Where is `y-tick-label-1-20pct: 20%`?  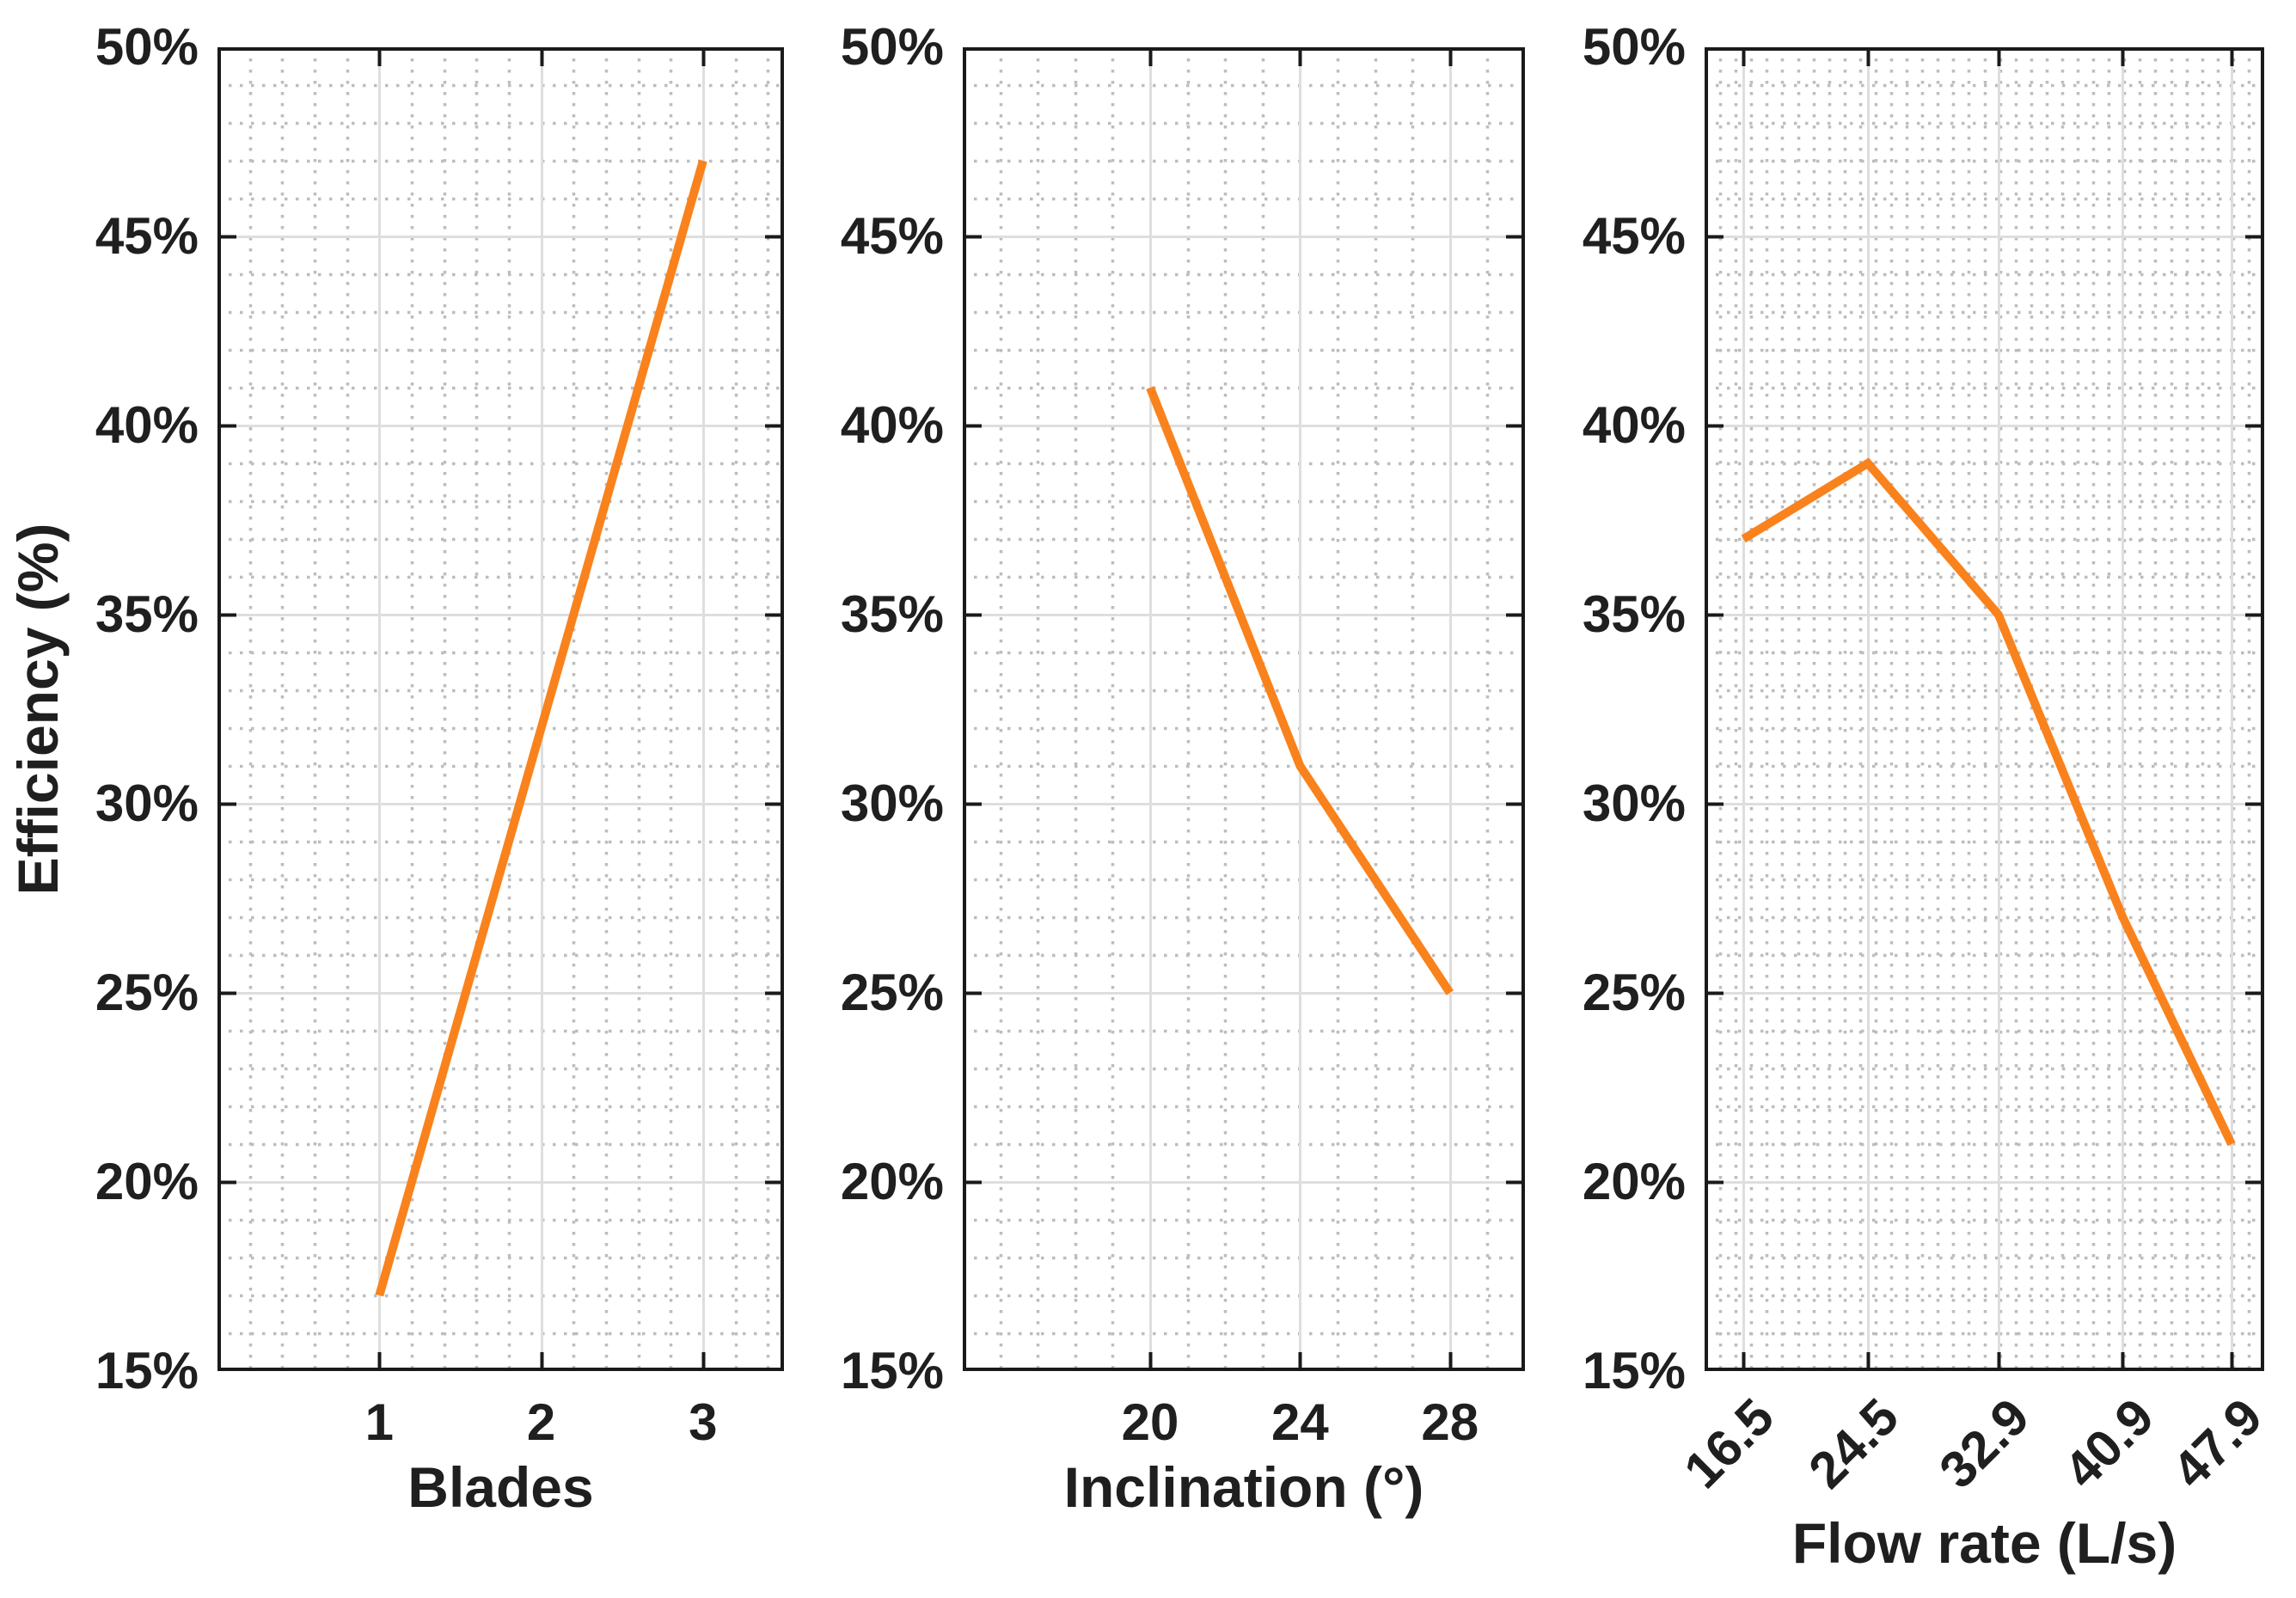 y-tick-label-1-20pct: 20% is located at coordinates (147, 1182).